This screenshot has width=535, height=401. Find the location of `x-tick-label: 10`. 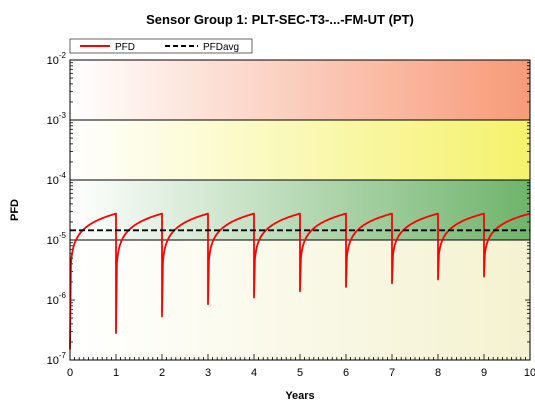

x-tick-label: 10 is located at coordinates (529, 373).